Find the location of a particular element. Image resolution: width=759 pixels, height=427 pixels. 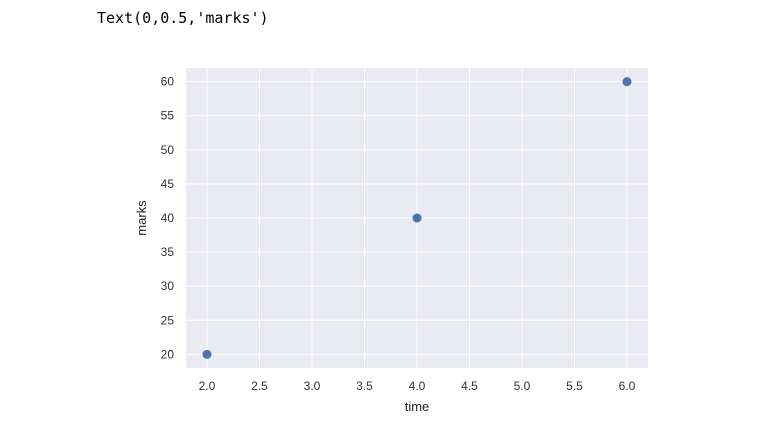

cell-output-text: Text(0,0.5,'marks') is located at coordinates (183, 18).